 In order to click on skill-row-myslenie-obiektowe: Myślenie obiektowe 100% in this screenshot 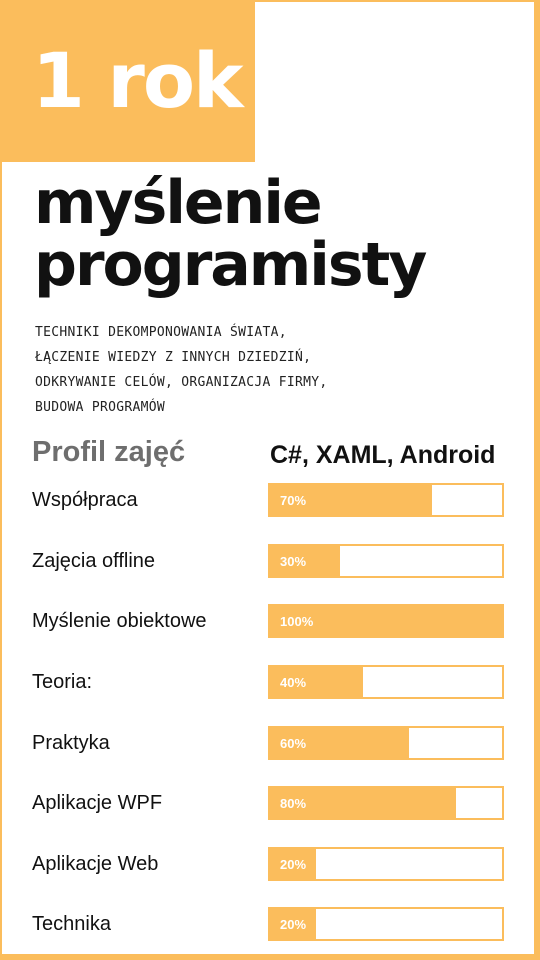, I will do `click(271, 624)`.